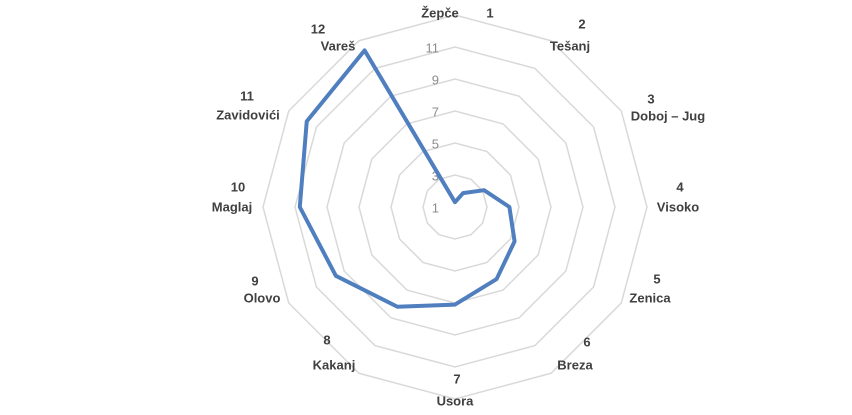 This screenshot has width=852, height=415. What do you see at coordinates (570, 45) in the screenshot?
I see `category-label: Tešanj` at bounding box center [570, 45].